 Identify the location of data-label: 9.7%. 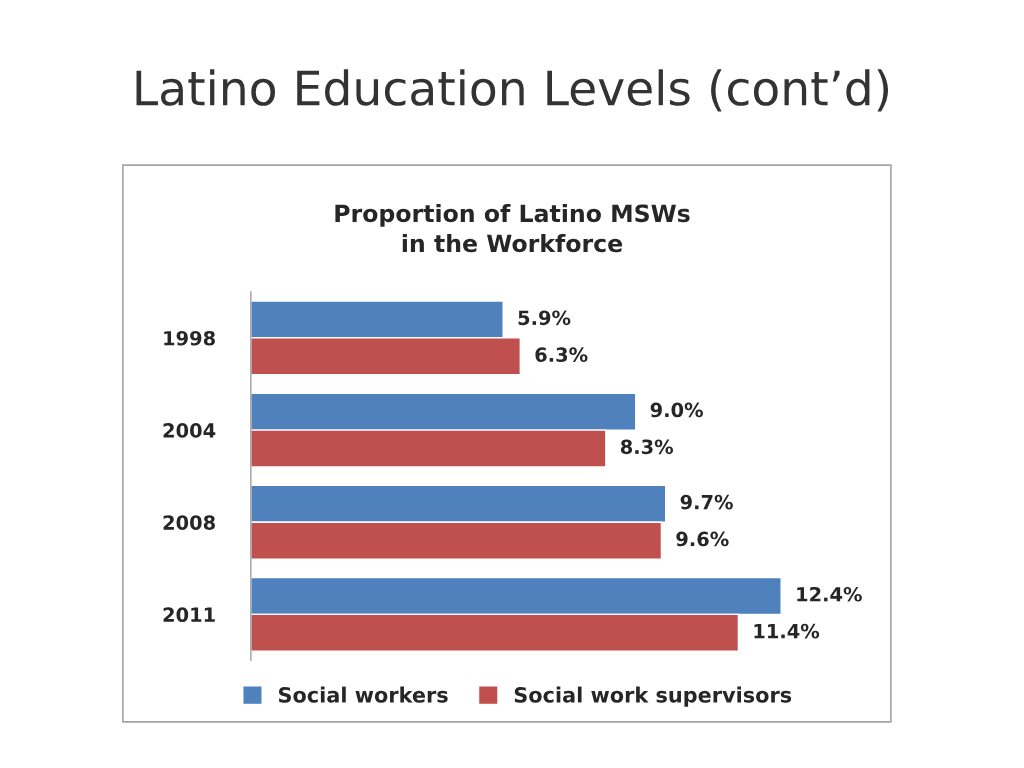
(706, 502).